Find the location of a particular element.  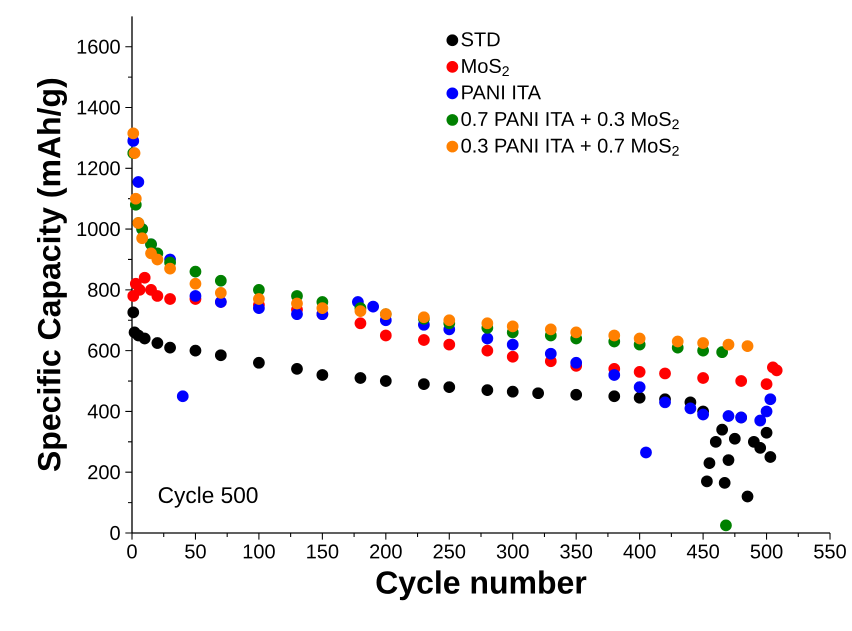

x-tick-label: 250 is located at coordinates (450, 551).